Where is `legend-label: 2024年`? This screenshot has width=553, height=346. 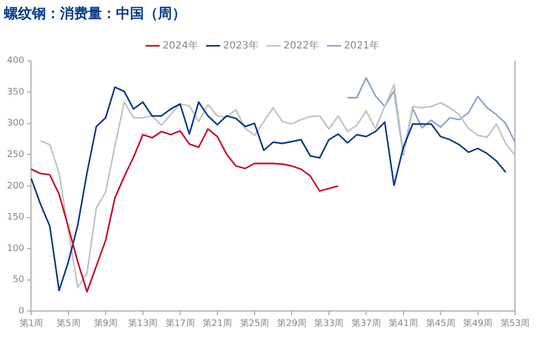 legend-label: 2024年 is located at coordinates (180, 45).